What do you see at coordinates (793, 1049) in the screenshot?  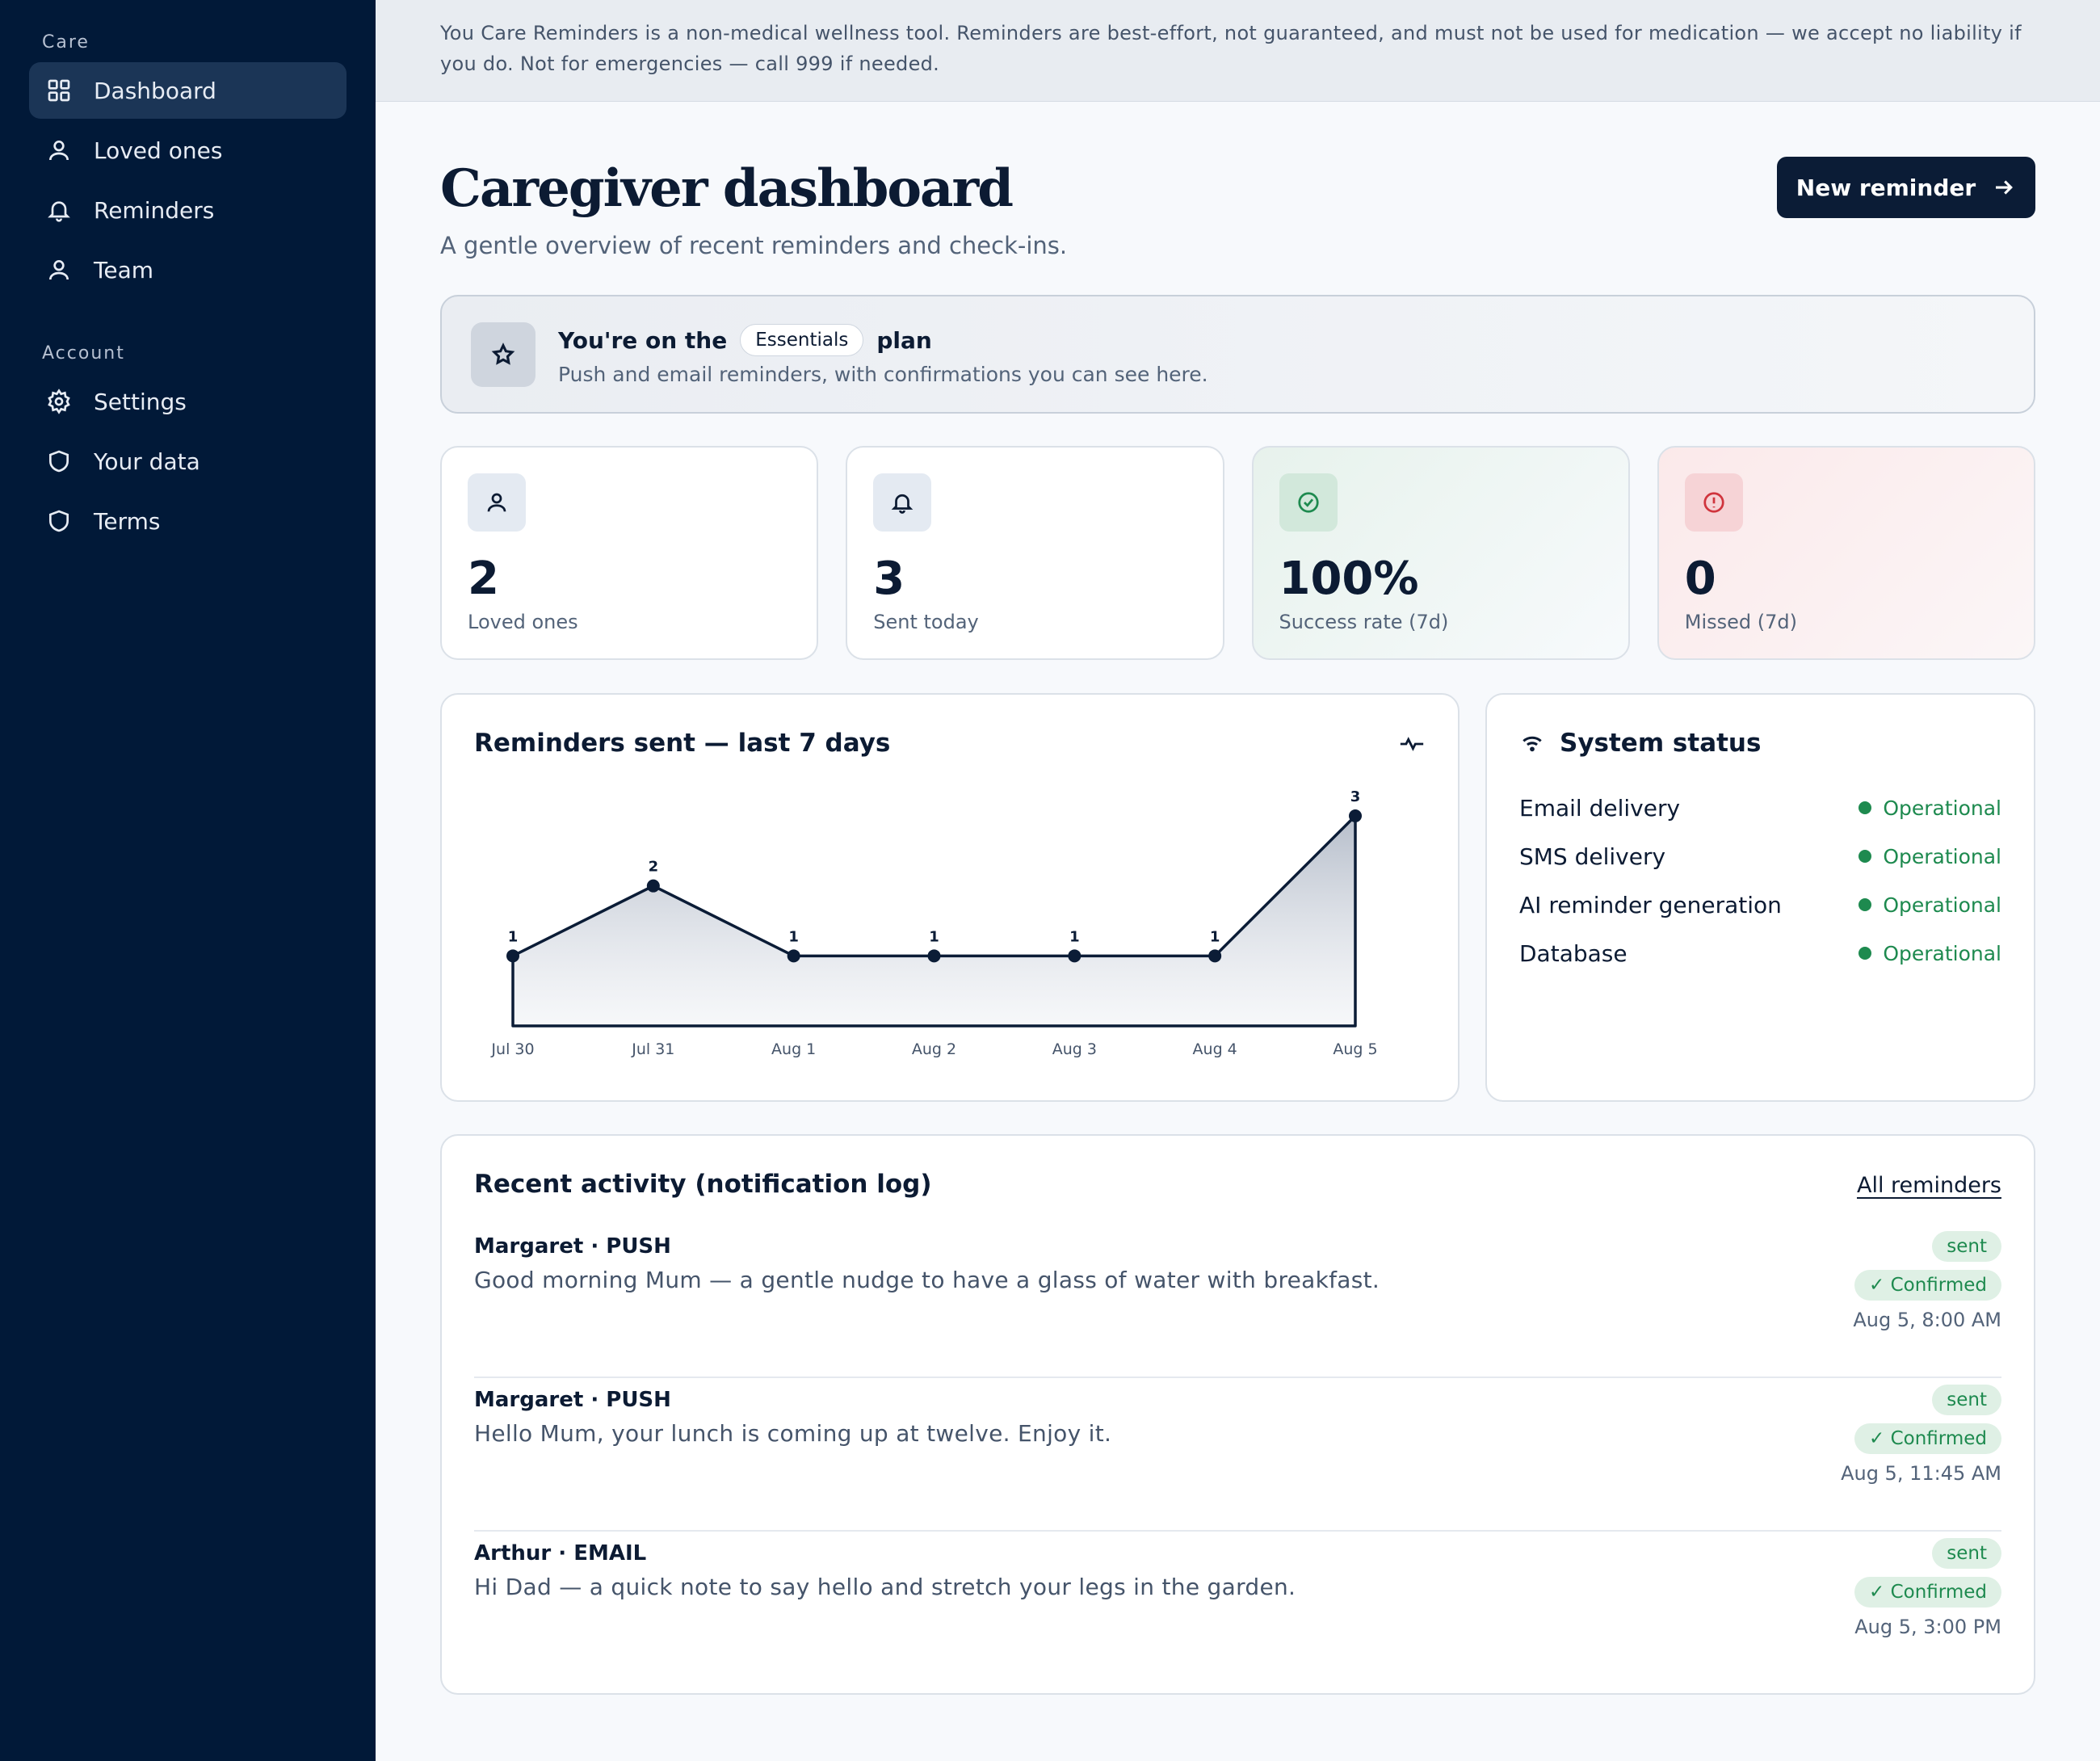 I see `chart-x-tick-label: Aug 1` at bounding box center [793, 1049].